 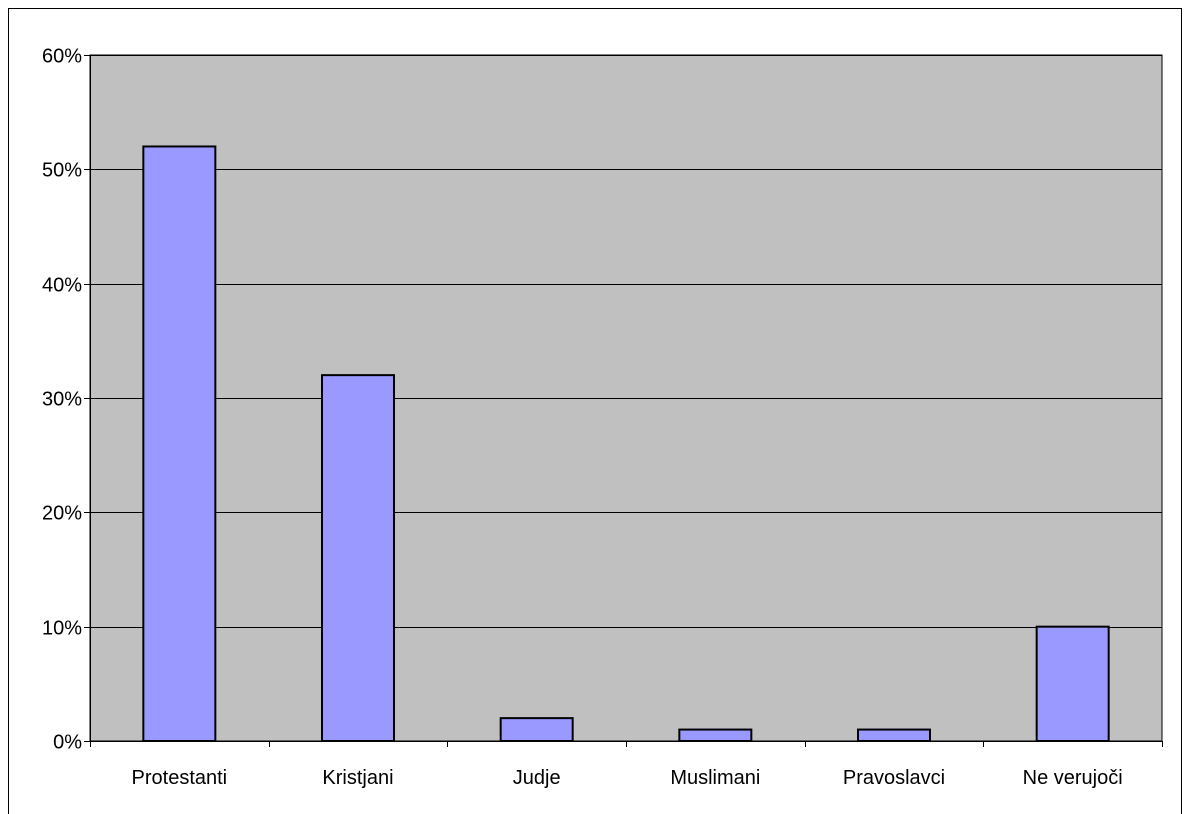 I want to click on x-tick-label: Pravoslavci, so click(x=894, y=778).